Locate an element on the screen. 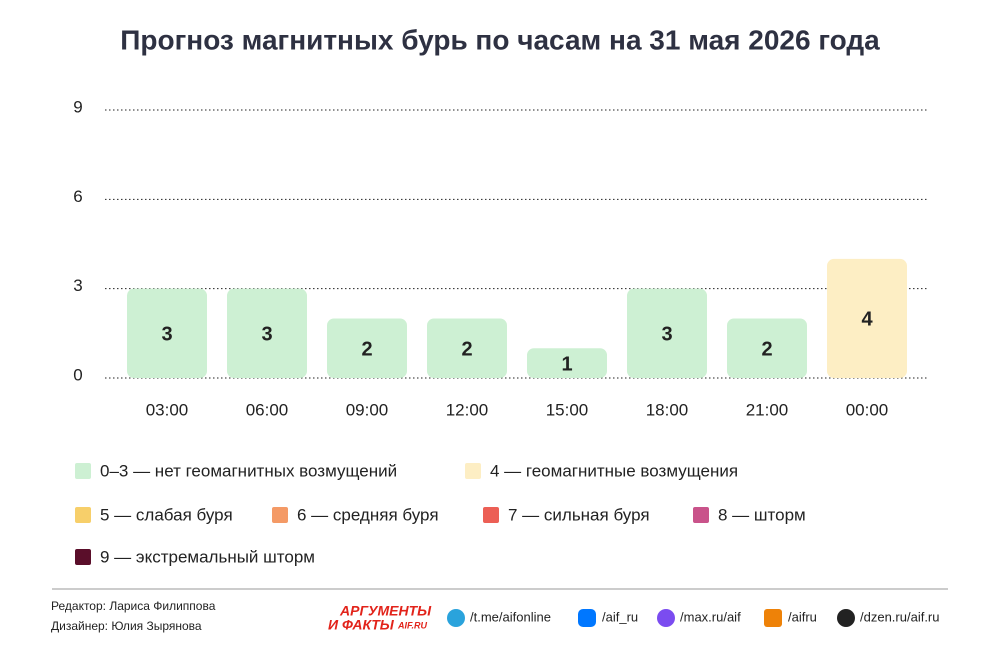 This screenshot has width=1000, height=663. x-tick-label: 00:00 is located at coordinates (867, 409).